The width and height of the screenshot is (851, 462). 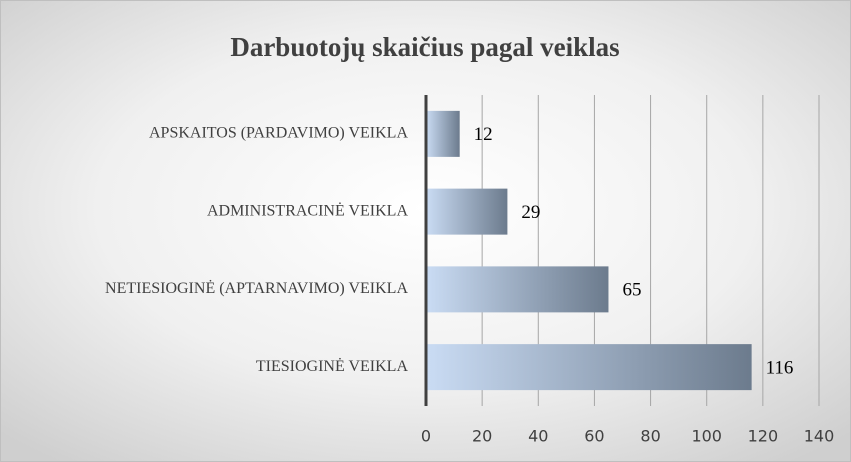 What do you see at coordinates (278, 133) in the screenshot?
I see `y-tick-label: APSKAITOS (PARDAVIMO) VEIKLA` at bounding box center [278, 133].